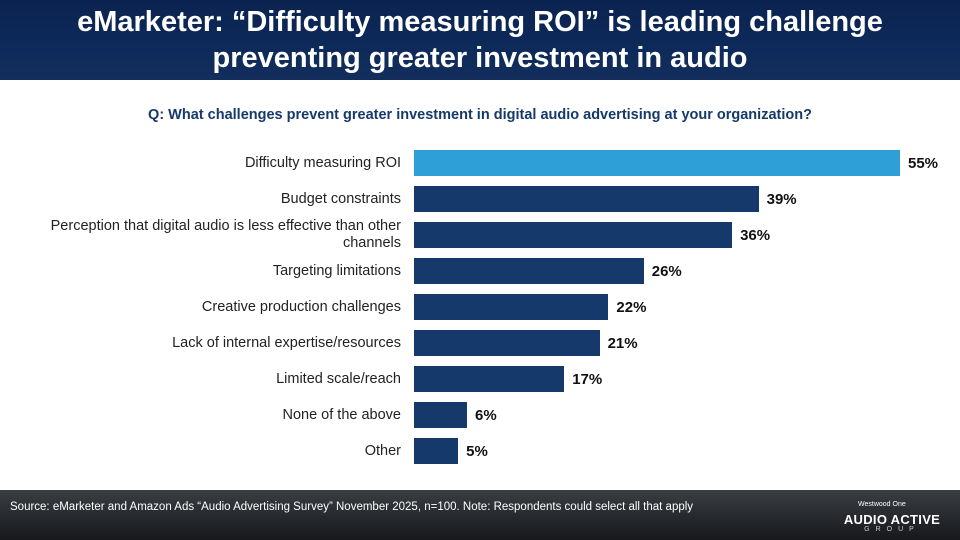 The height and width of the screenshot is (540, 960). Describe the element at coordinates (341, 414) in the screenshot. I see `category-label: None of the above` at that location.